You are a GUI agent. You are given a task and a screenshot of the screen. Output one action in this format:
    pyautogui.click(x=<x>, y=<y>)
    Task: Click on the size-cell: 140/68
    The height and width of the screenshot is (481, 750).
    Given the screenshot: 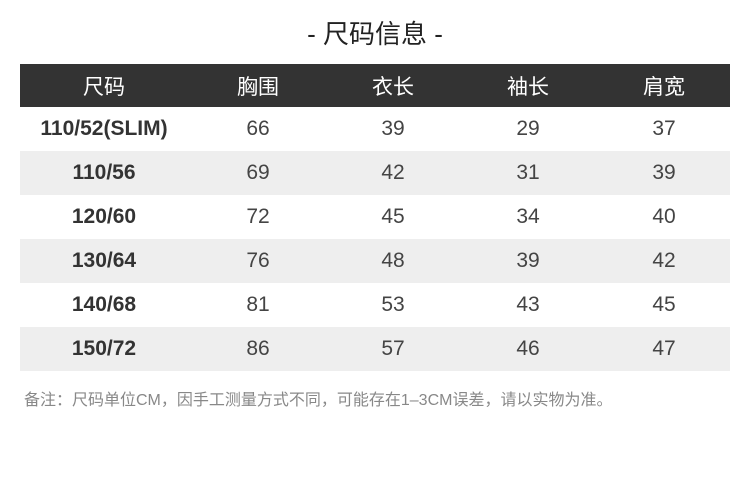 What is the action you would take?
    pyautogui.click(x=104, y=304)
    